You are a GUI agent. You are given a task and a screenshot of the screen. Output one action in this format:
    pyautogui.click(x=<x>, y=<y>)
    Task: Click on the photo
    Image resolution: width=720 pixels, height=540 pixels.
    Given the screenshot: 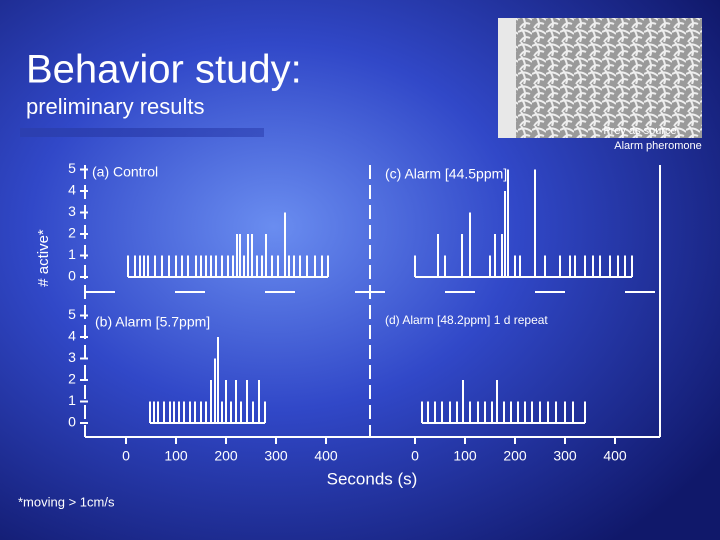 What is the action you would take?
    pyautogui.click(x=600, y=78)
    